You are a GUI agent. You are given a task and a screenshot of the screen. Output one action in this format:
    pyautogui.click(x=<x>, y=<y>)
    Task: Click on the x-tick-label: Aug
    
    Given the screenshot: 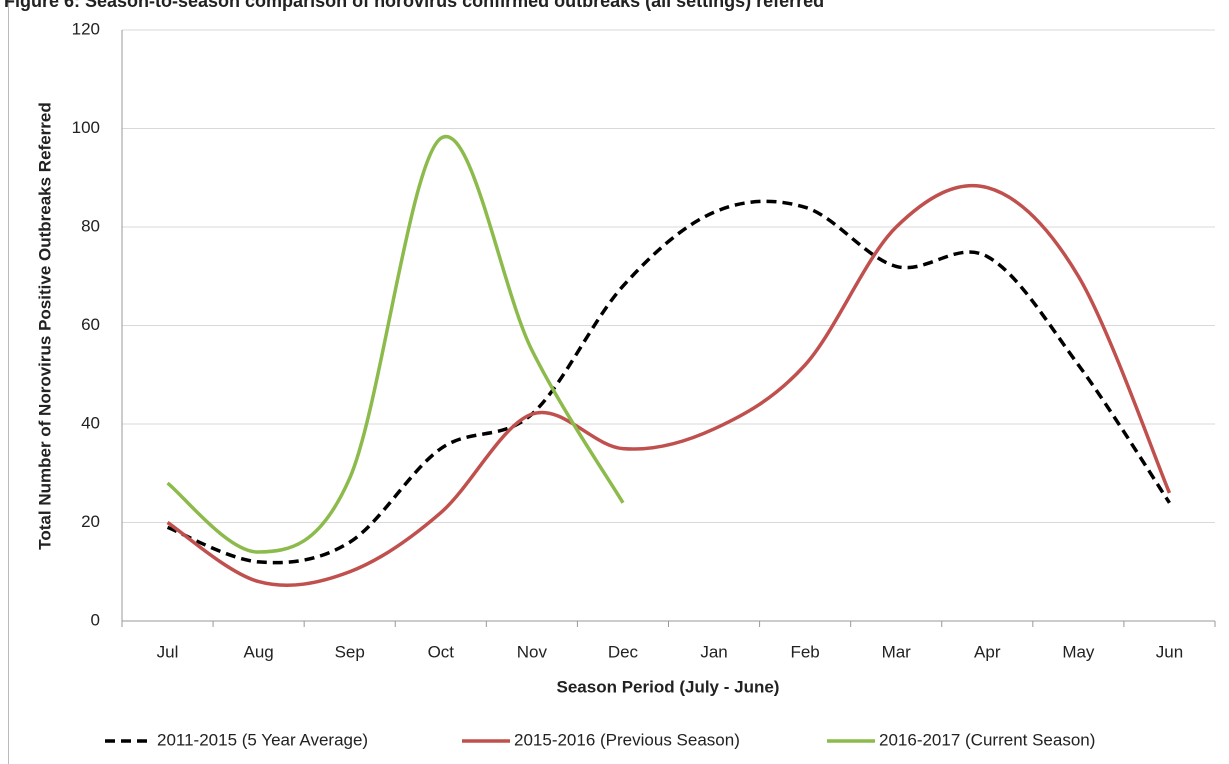 What is the action you would take?
    pyautogui.click(x=259, y=651)
    